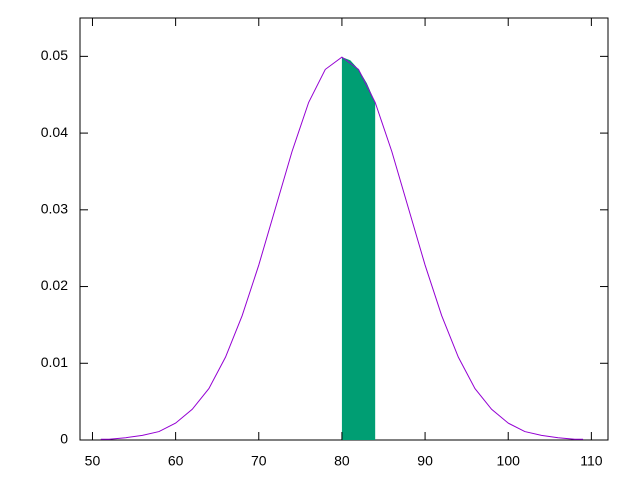 This screenshot has width=640, height=480. What do you see at coordinates (425, 461) in the screenshot?
I see `x-tick-label: 90` at bounding box center [425, 461].